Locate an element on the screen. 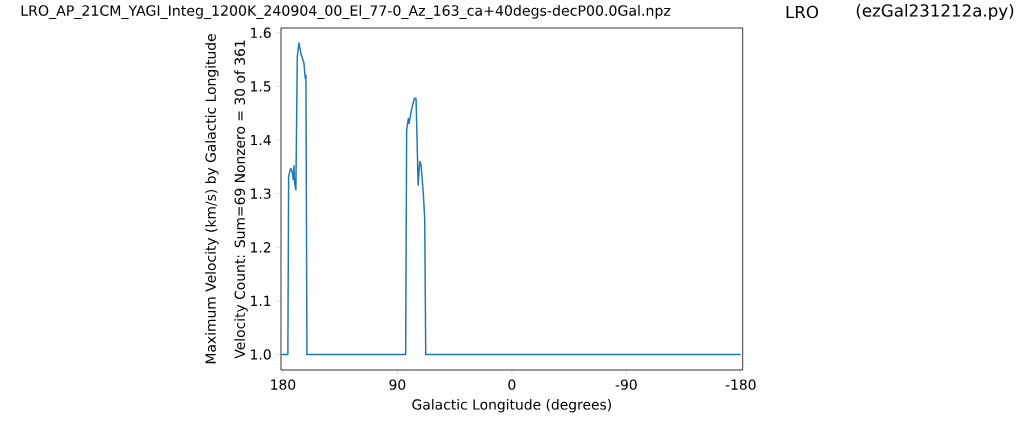 The width and height of the screenshot is (1024, 422). text: Velocity Count: Sum=69 Nonzero = 30 of 361 is located at coordinates (241, 199).